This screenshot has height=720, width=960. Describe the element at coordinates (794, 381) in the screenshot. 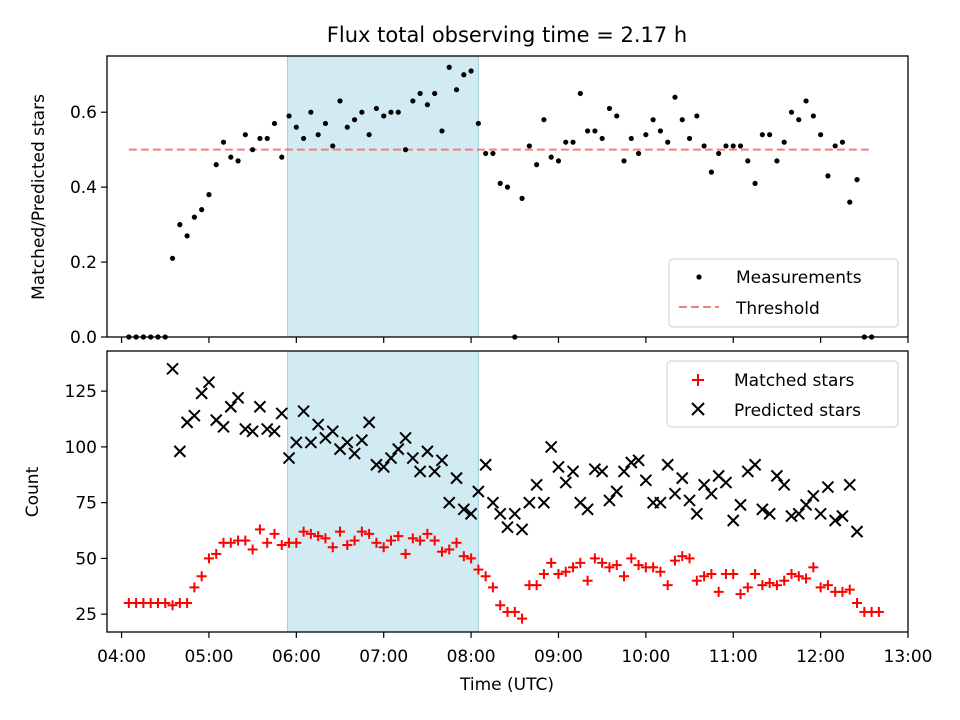

I see `matched-legend-label: Matched stars` at that location.